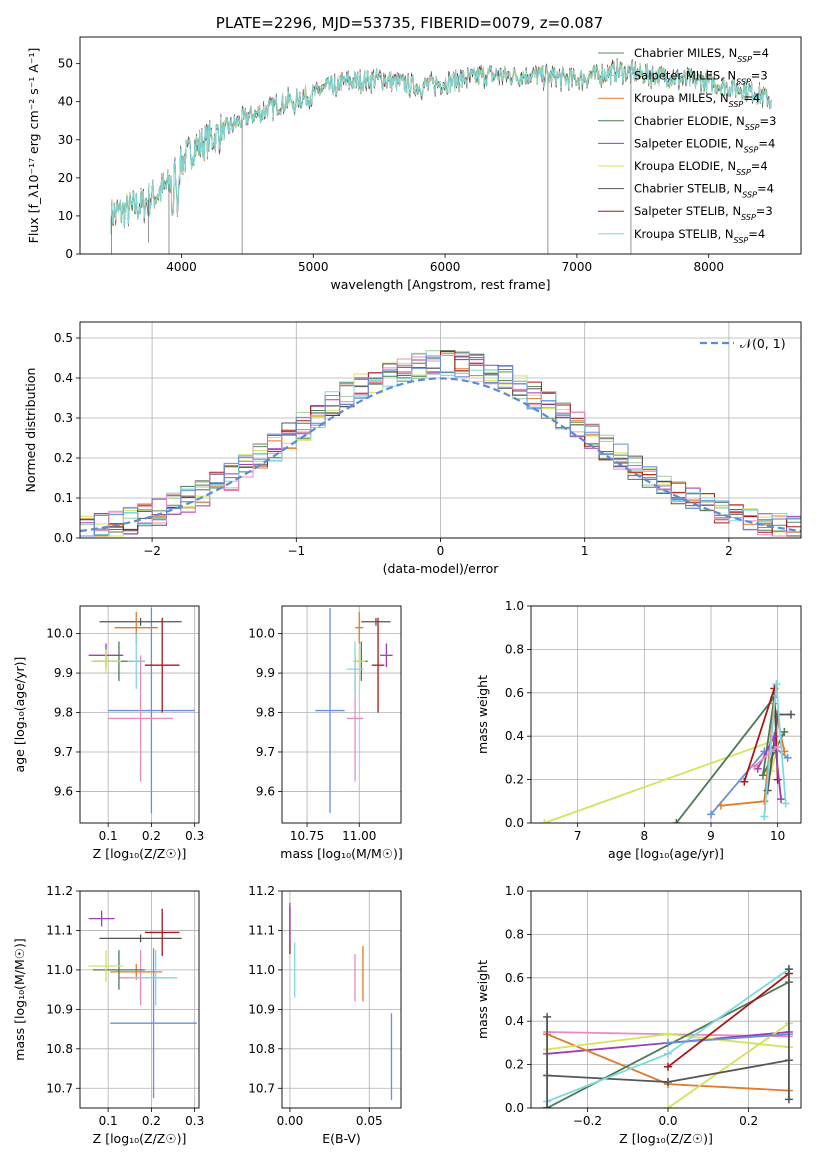  What do you see at coordinates (140, 1138) in the screenshot?
I see `x-axis-label: Z [log₁₀(Z/Z☉)]` at bounding box center [140, 1138].